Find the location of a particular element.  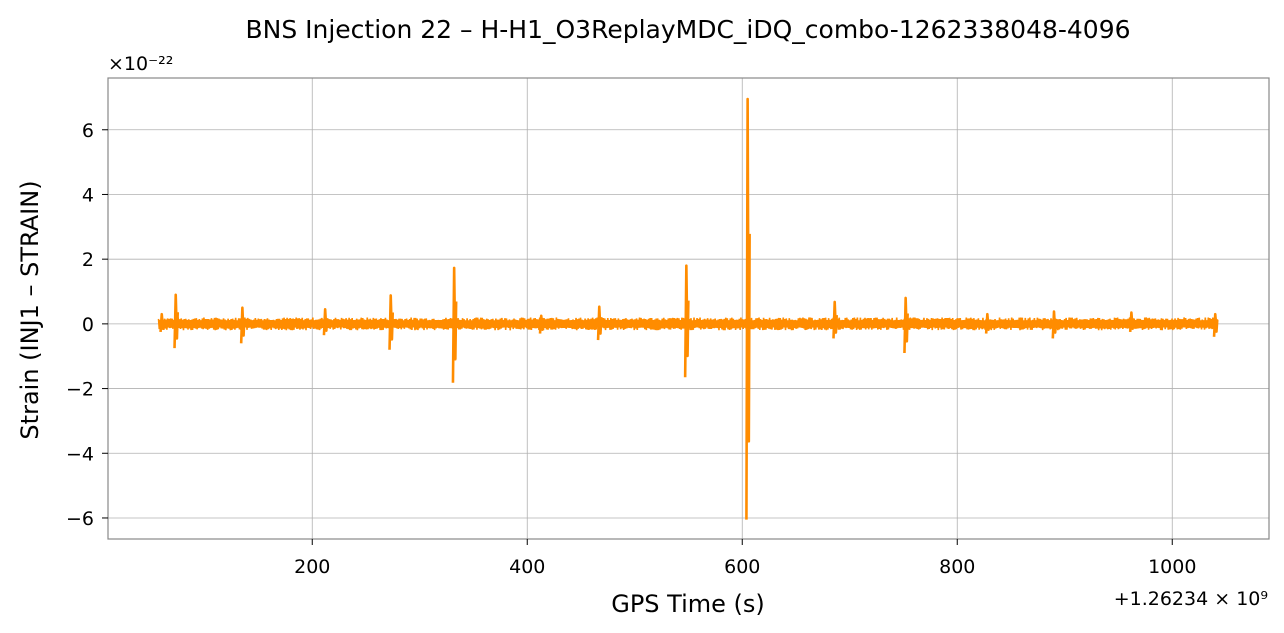

y-tick-label: −4 is located at coordinates (80, 454).